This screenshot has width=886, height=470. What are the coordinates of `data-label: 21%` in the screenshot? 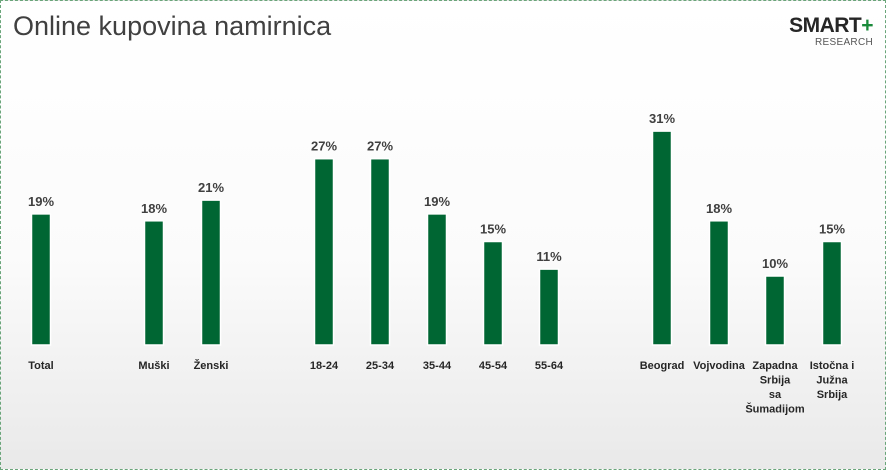 It's located at (211, 187).